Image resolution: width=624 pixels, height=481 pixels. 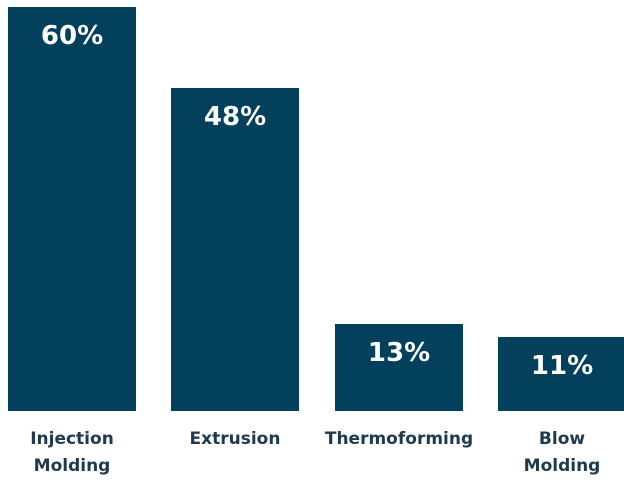 I want to click on value-label: 60%, so click(x=72, y=36).